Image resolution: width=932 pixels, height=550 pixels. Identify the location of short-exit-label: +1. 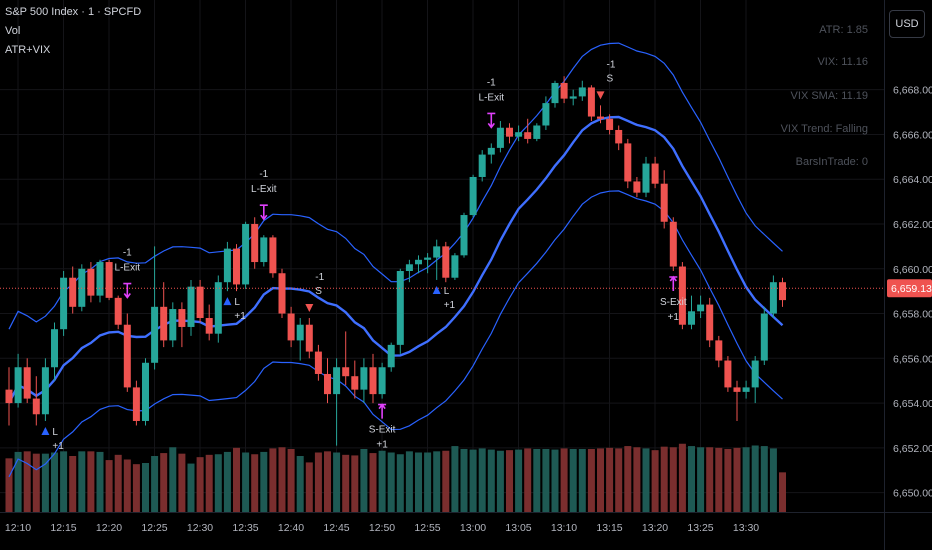
(382, 445).